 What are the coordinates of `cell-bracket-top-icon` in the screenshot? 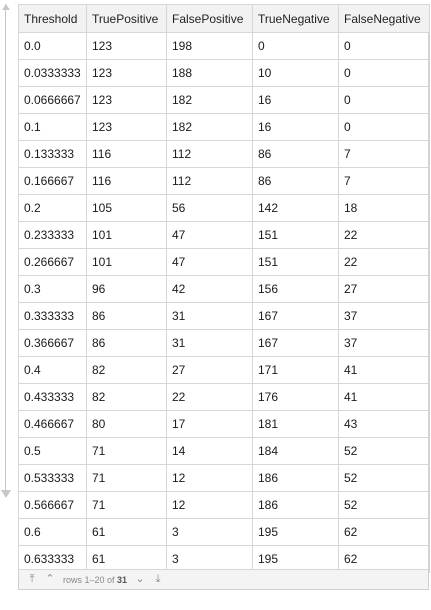 It's located at (6, 7).